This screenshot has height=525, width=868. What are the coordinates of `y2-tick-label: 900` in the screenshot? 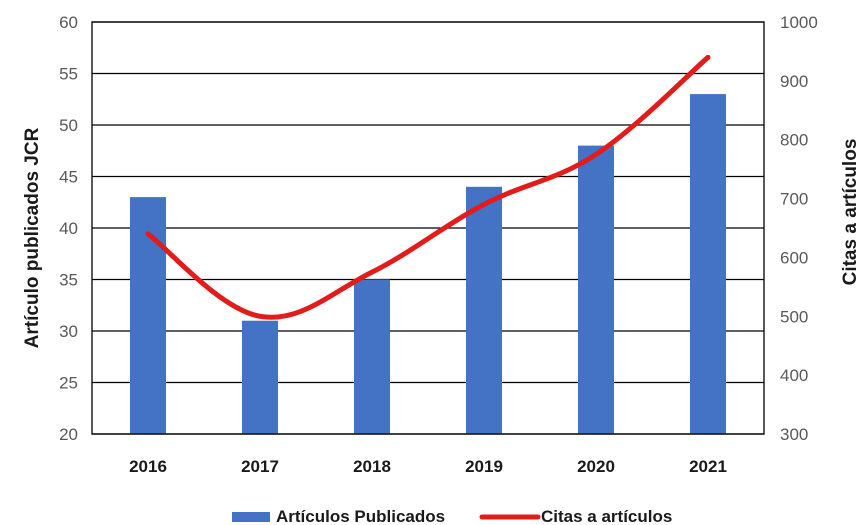 It's located at (794, 81).